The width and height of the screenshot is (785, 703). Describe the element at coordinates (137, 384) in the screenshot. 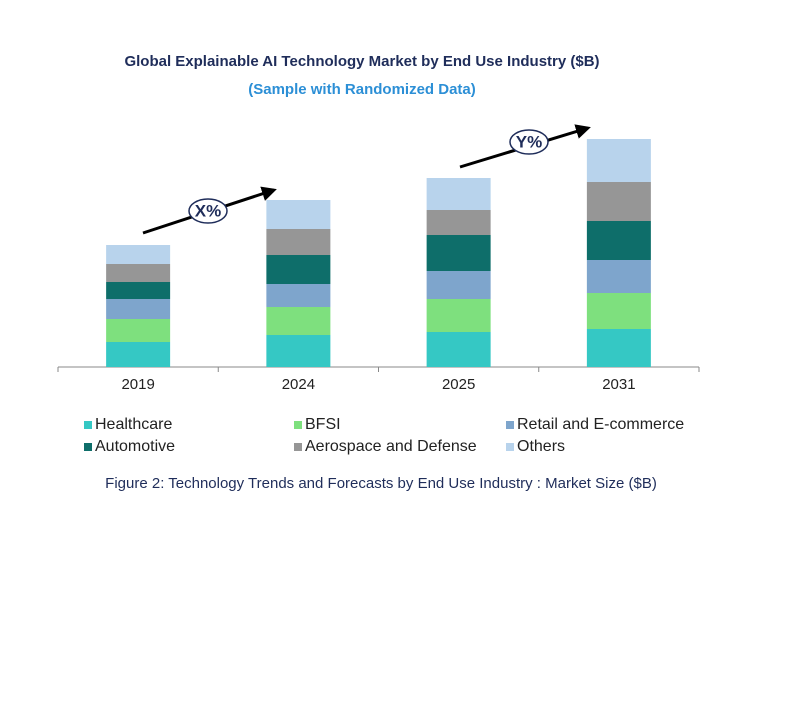

I see `x-tick-label: 2019` at that location.